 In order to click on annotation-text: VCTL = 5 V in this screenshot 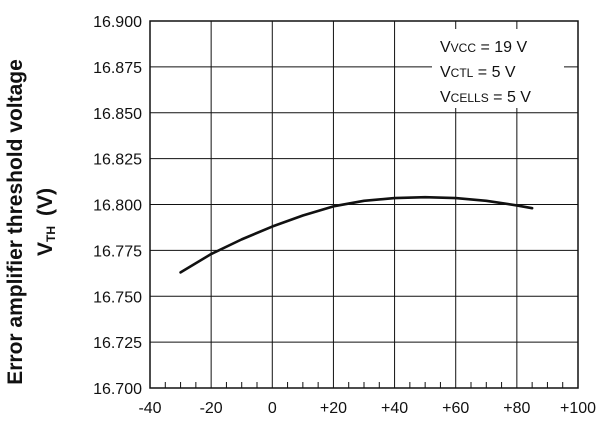, I will do `click(478, 72)`.